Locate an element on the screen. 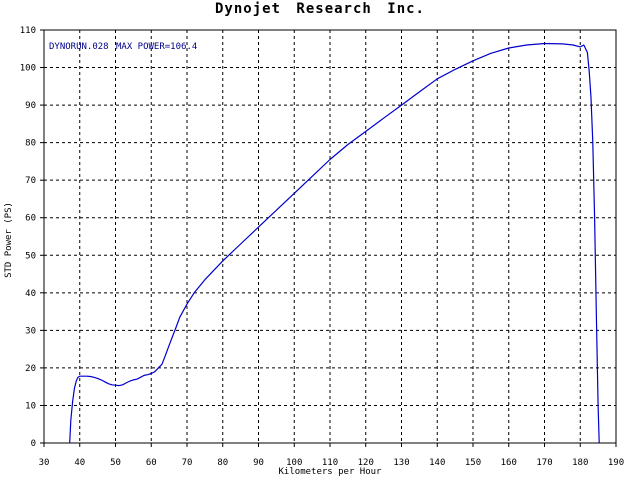 Image resolution: width=640 pixels, height=480 pixels. y-tick-label: 60 is located at coordinates (30, 219).